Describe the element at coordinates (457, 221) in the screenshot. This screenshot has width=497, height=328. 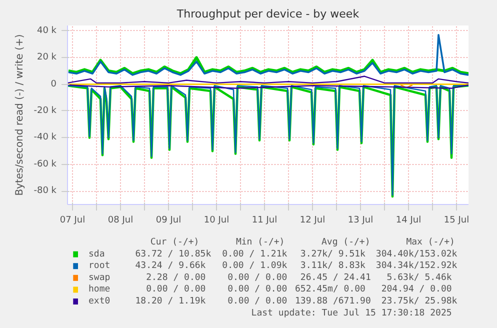
I see `x-tick-label: 15 Jul` at that location.